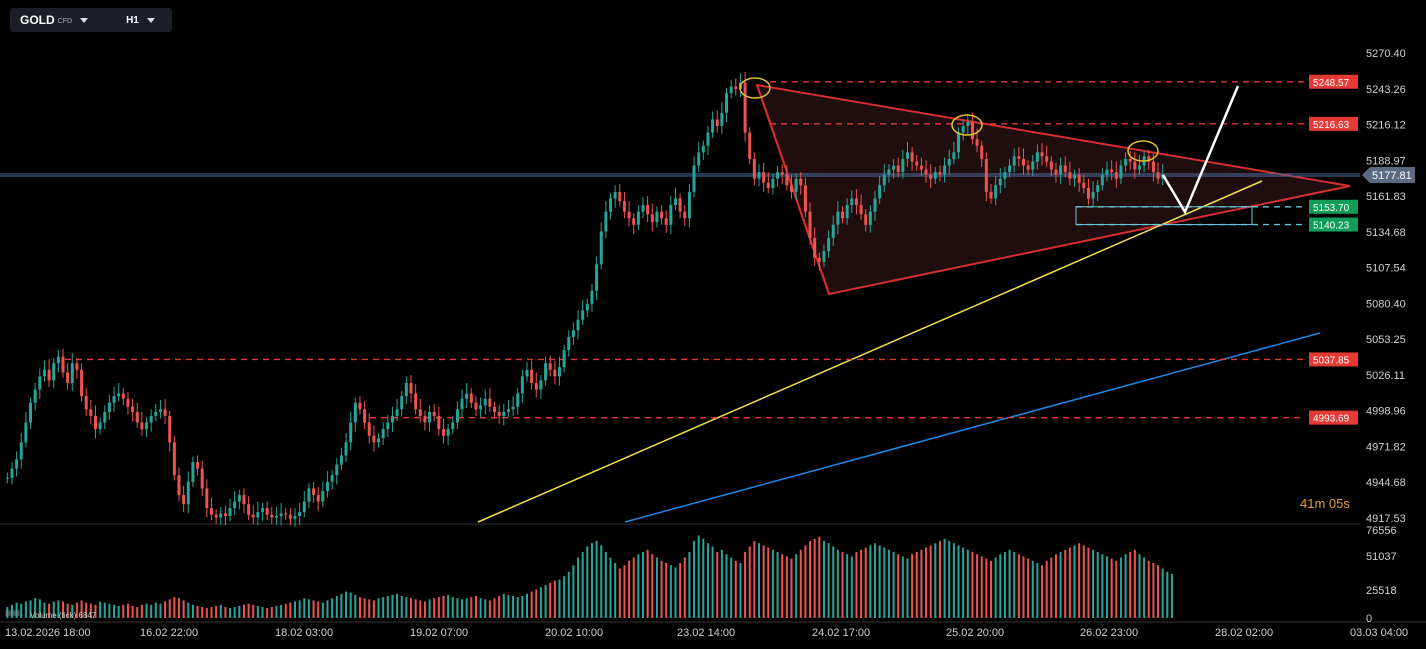 The height and width of the screenshot is (649, 1426). What do you see at coordinates (1053, 189) in the screenshot?
I see `symmetrical-triangle` at bounding box center [1053, 189].